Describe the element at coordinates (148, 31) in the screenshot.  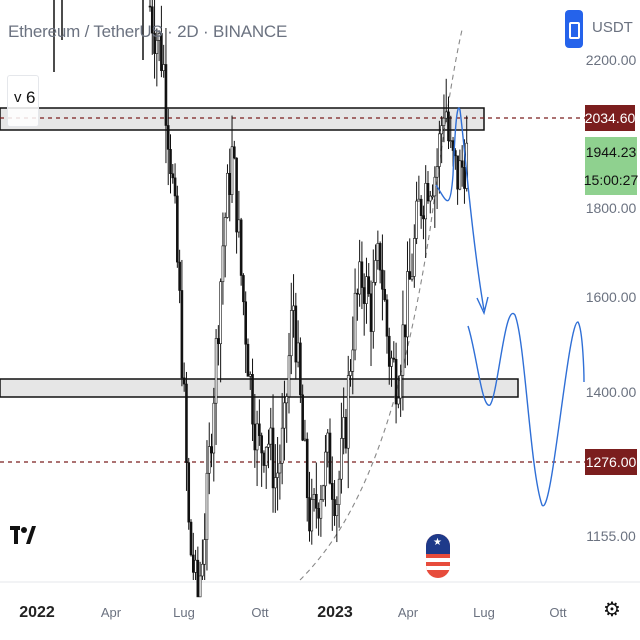
I see `chart-title: Ethereum / TetherUS · 2D · BINANCE` at that location.